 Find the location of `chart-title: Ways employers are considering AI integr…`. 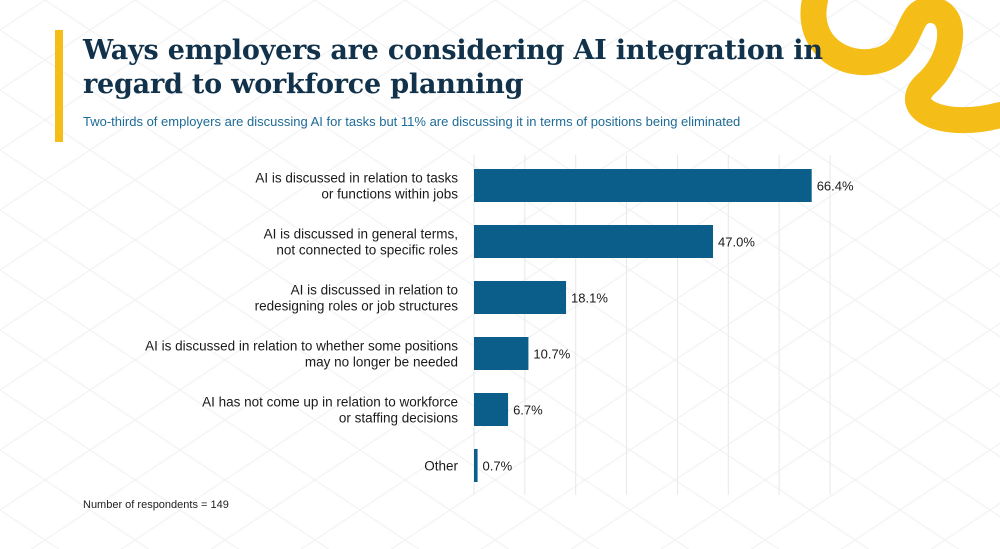

chart-title: Ways employers are considering AI integr… is located at coordinates (453, 67).